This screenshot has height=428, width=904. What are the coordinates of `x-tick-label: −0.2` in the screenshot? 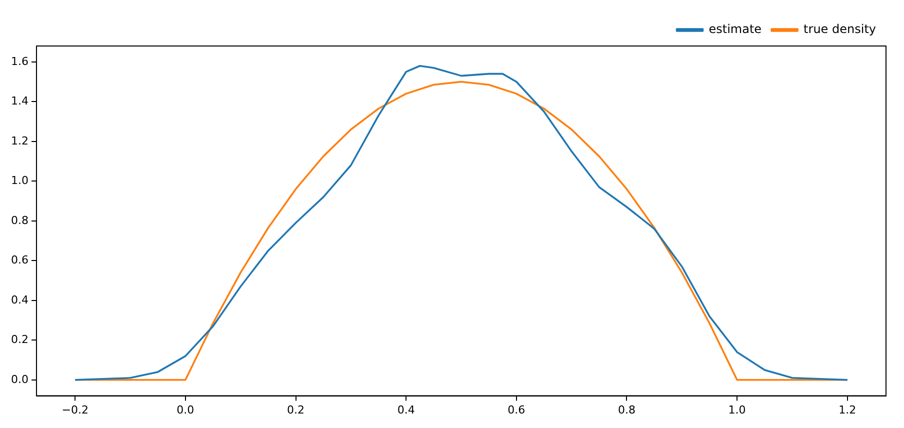 It's located at (75, 409).